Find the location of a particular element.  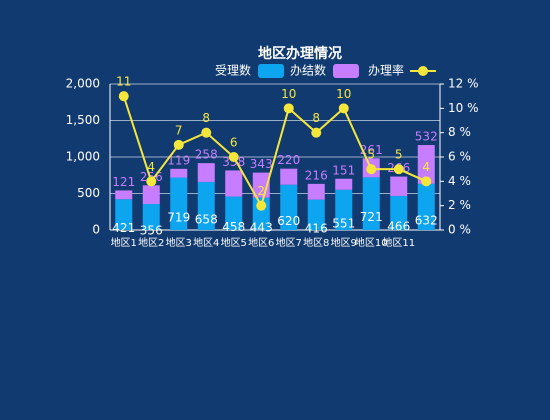

value-label: 658 is located at coordinates (206, 219).